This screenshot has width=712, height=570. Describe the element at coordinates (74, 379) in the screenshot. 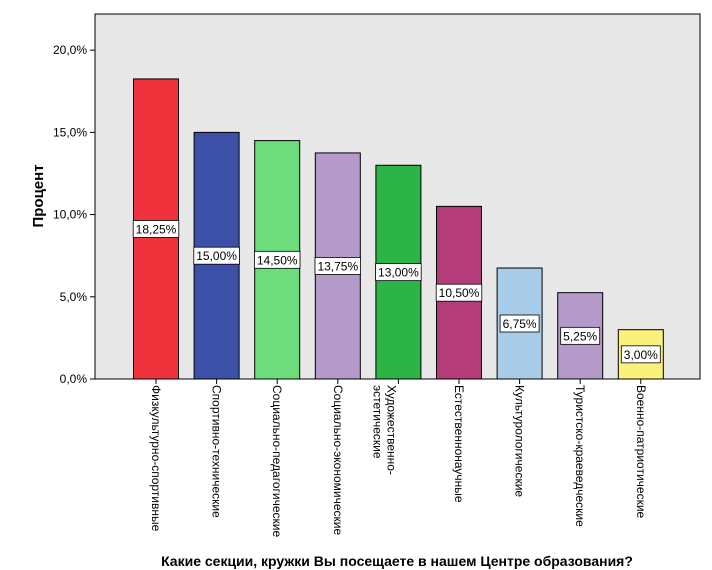

I see `y-tick-label: 0,0%` at that location.